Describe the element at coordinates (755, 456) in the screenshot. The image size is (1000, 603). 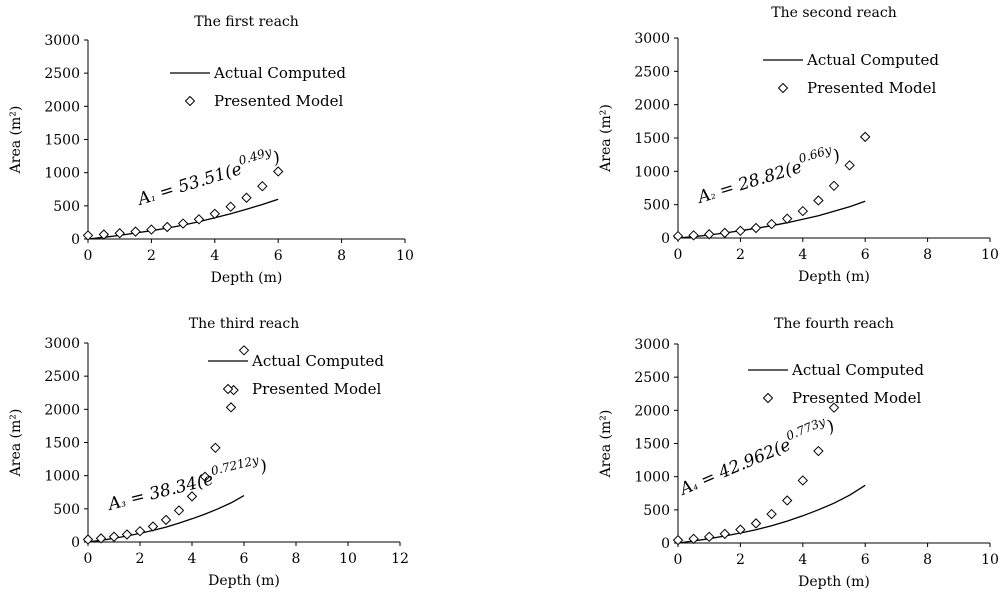
I see `model-equation: A₄ = 42.962(e0.773y)` at that location.